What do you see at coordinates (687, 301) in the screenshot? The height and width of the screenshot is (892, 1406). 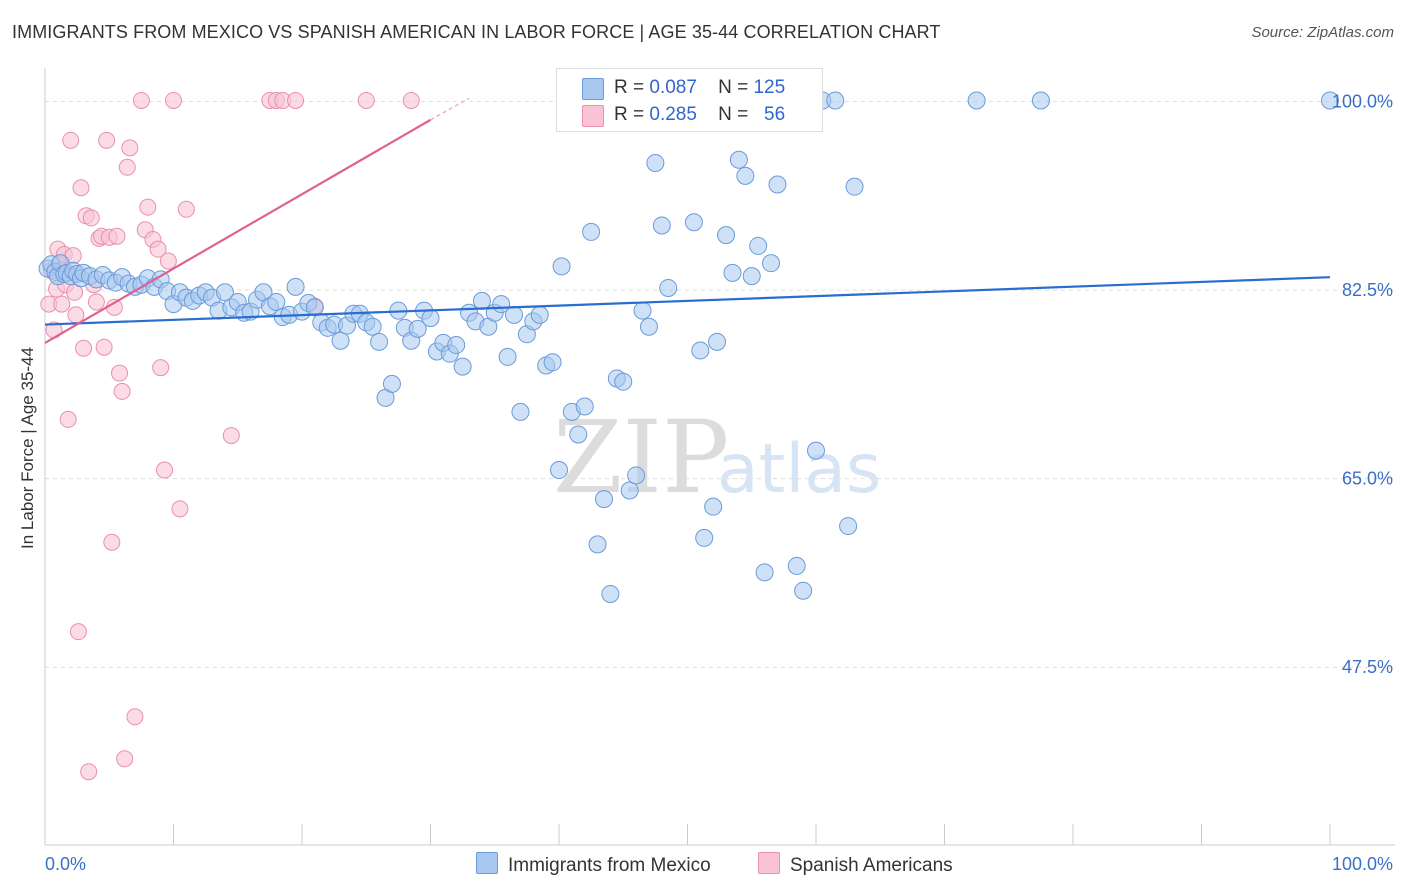 I see `trend-line-mexico` at bounding box center [687, 301].